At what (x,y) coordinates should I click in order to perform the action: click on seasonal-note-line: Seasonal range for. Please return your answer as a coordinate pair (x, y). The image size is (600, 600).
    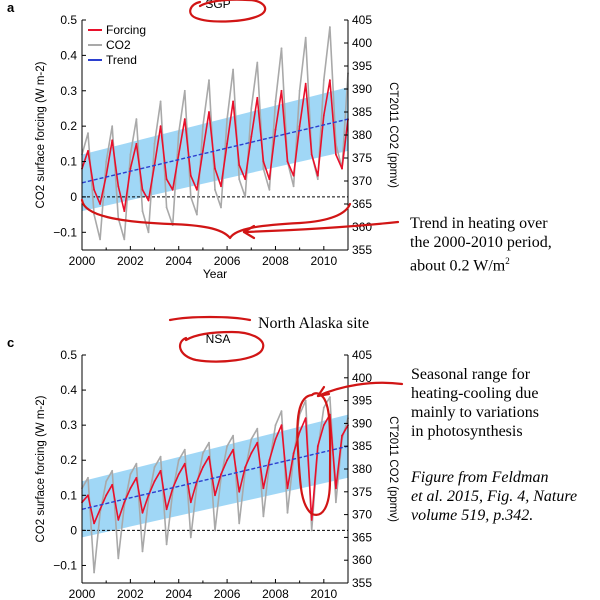
    Looking at the image, I should click on (471, 374).